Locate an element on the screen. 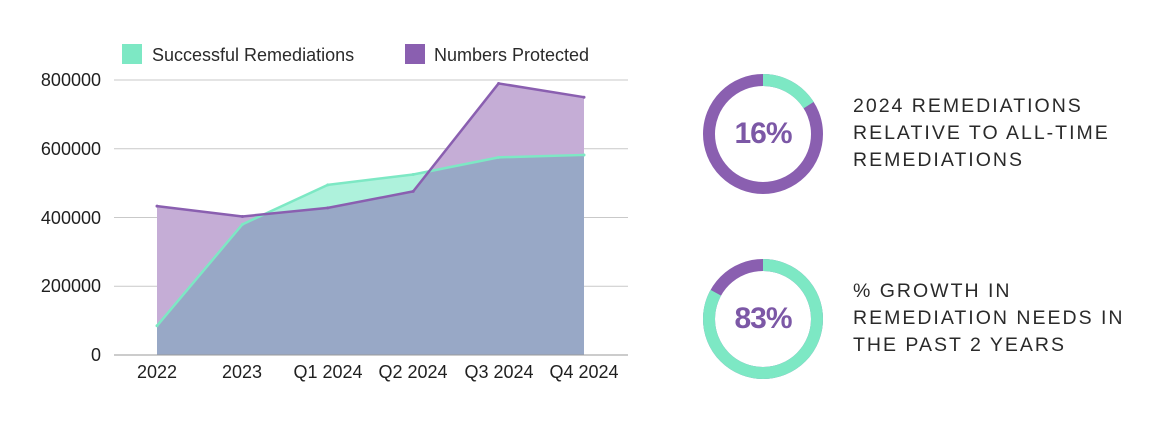 Image resolution: width=1172 pixels, height=428 pixels. x-tick-label: Q4 2024 is located at coordinates (583, 372).